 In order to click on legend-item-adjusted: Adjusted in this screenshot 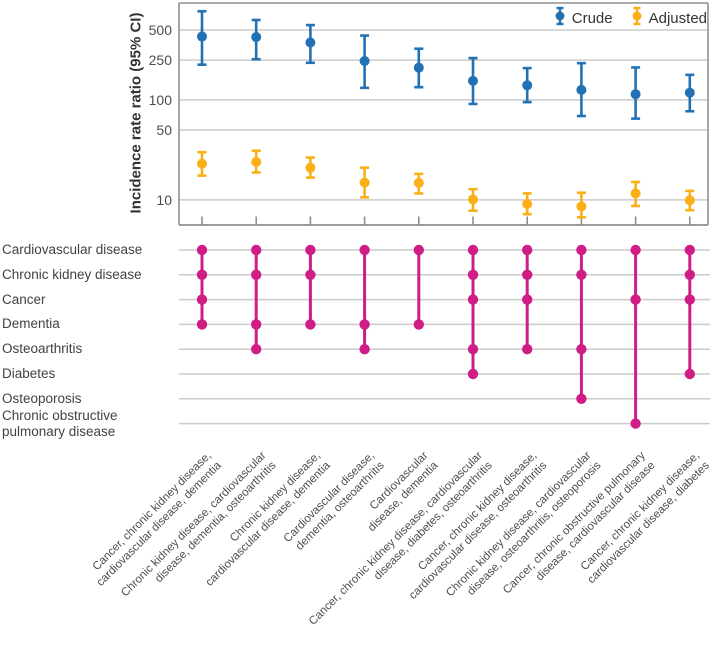, I will do `click(669, 18)`.